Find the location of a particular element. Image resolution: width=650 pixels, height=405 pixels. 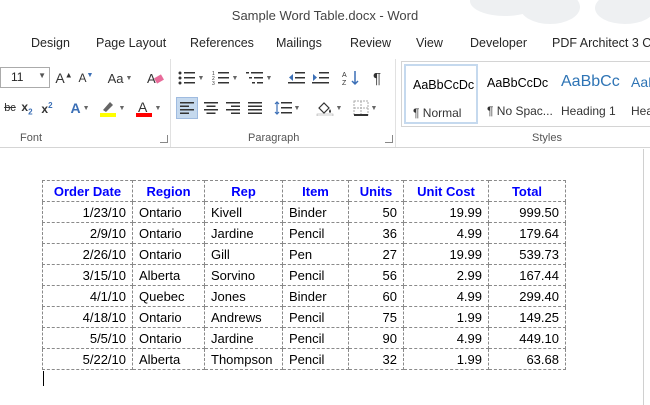

header-item: Item is located at coordinates (315, 191).